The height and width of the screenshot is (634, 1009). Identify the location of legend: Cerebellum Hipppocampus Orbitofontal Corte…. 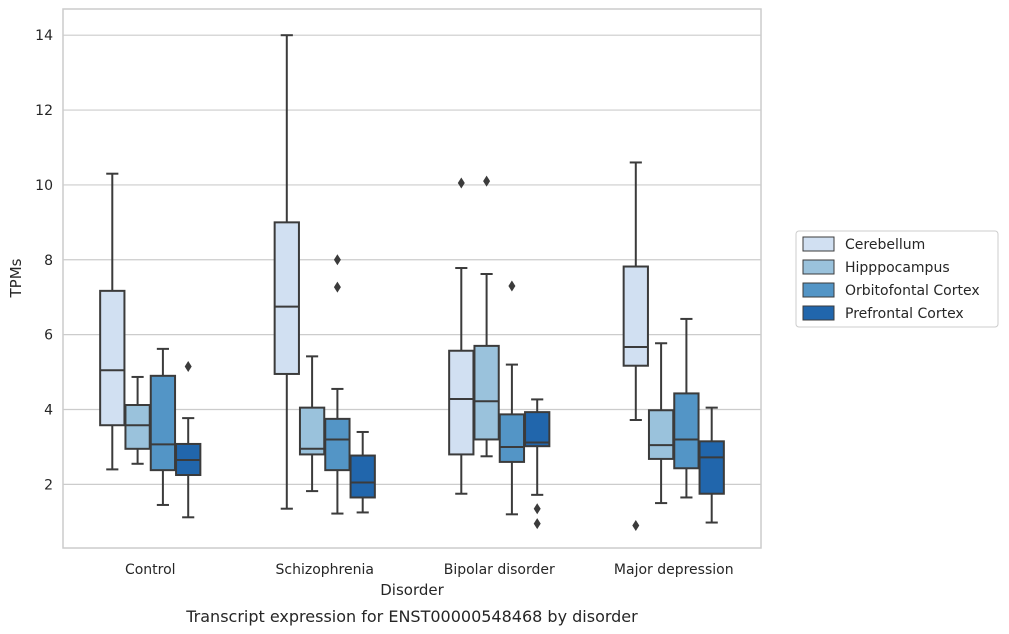
(897, 279).